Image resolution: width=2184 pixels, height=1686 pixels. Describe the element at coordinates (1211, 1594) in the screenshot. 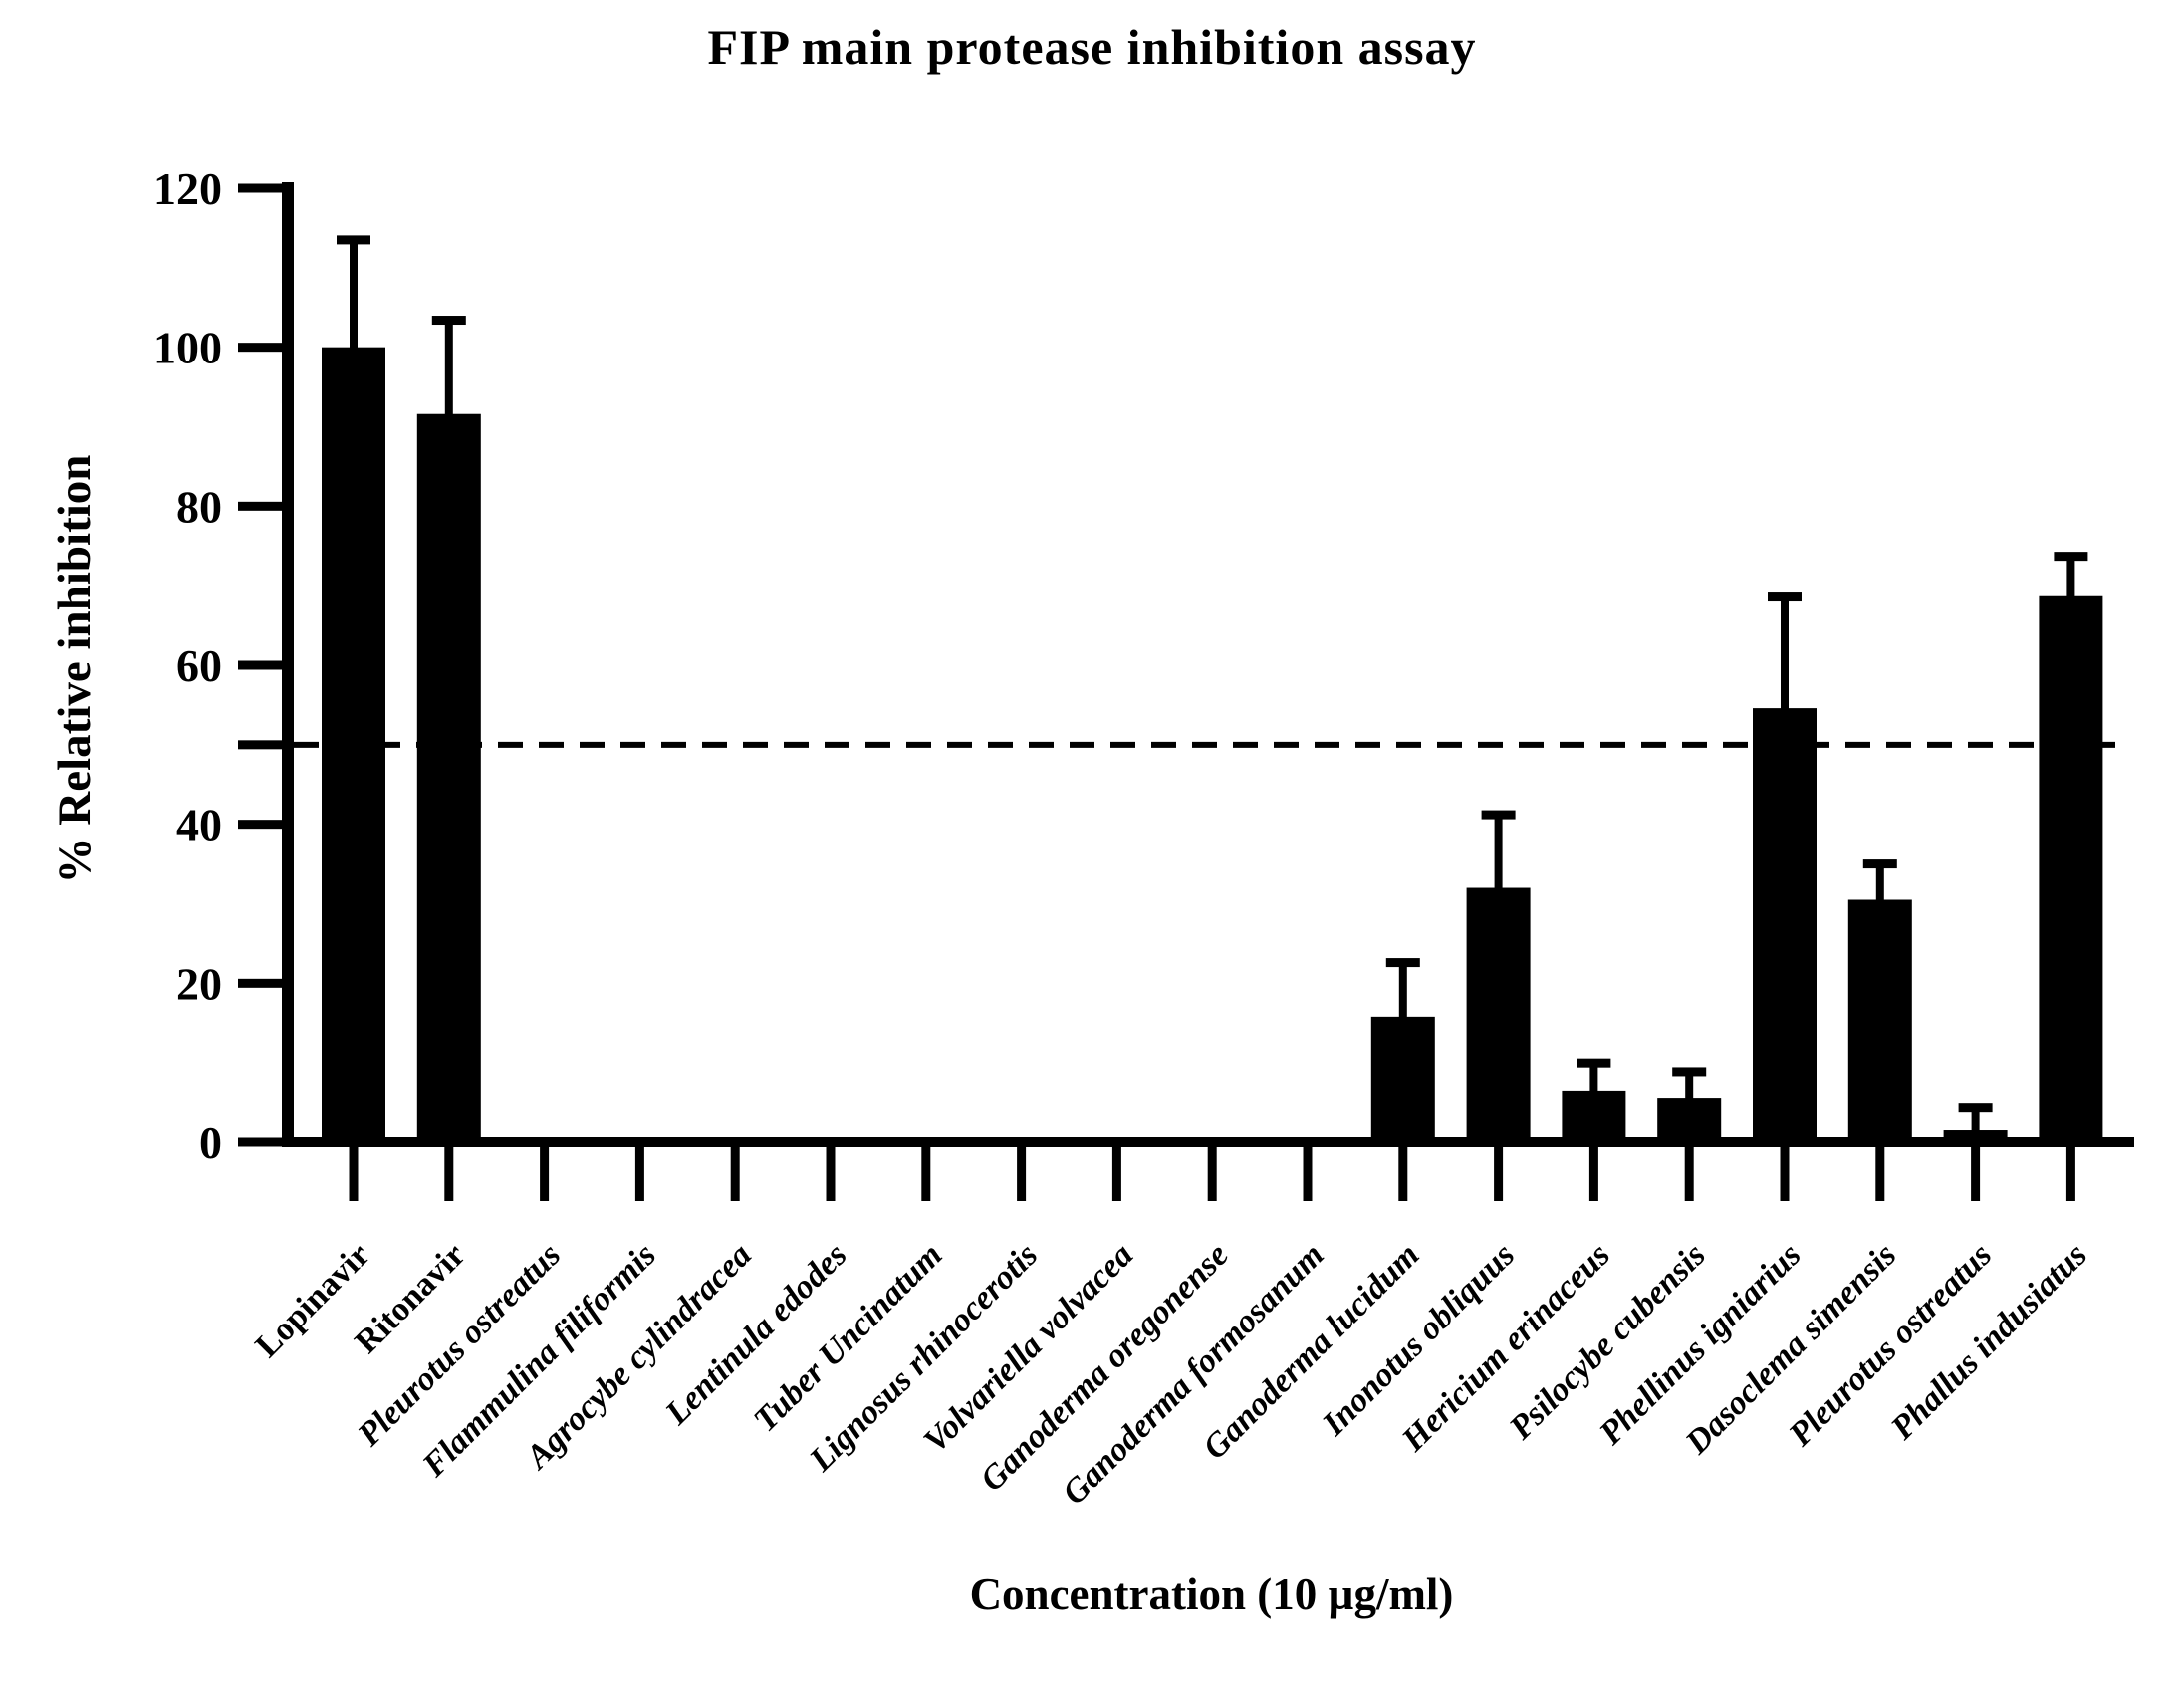

I see `x-axis-label: Concentration (10 µg/ml)` at that location.